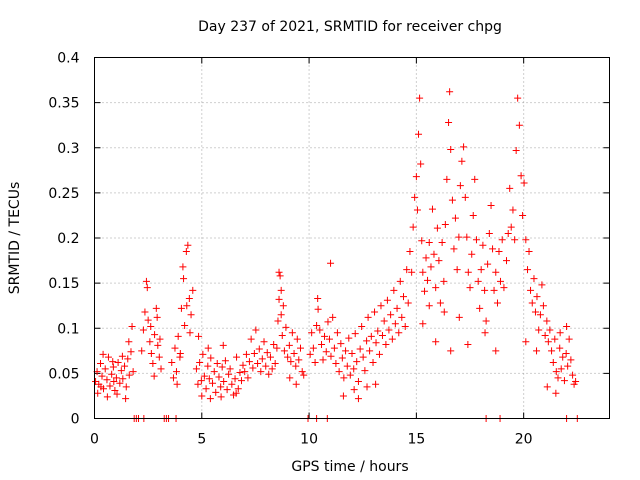  I want to click on y-tick-label: 0.2, so click(68, 239).